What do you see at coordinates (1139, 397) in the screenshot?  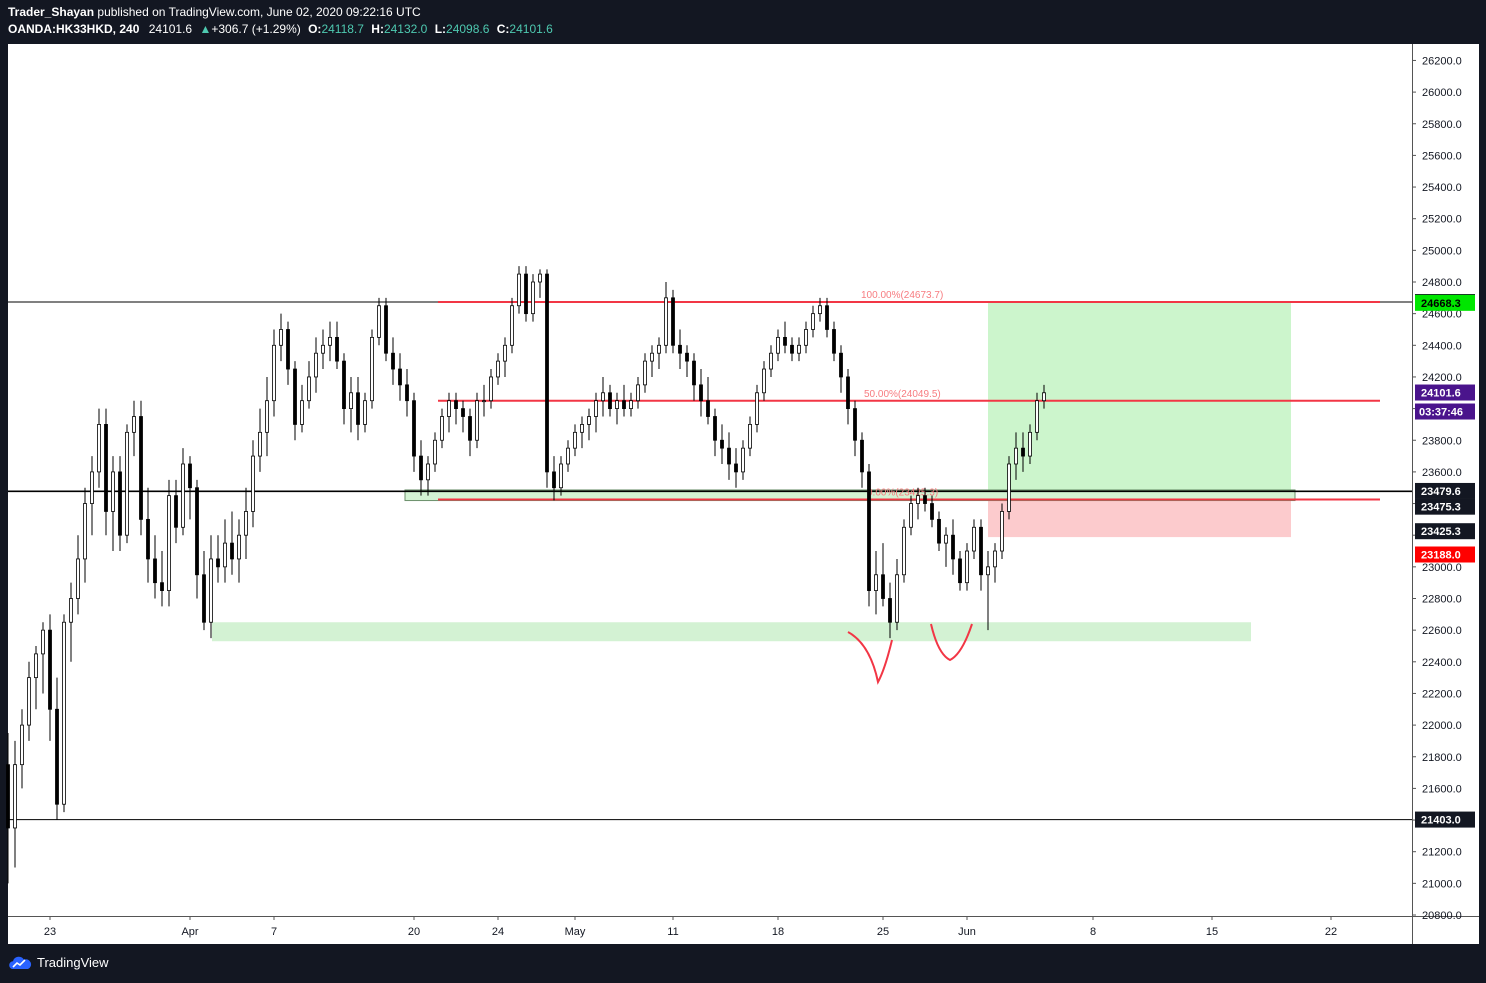 I see `target-zone` at bounding box center [1139, 397].